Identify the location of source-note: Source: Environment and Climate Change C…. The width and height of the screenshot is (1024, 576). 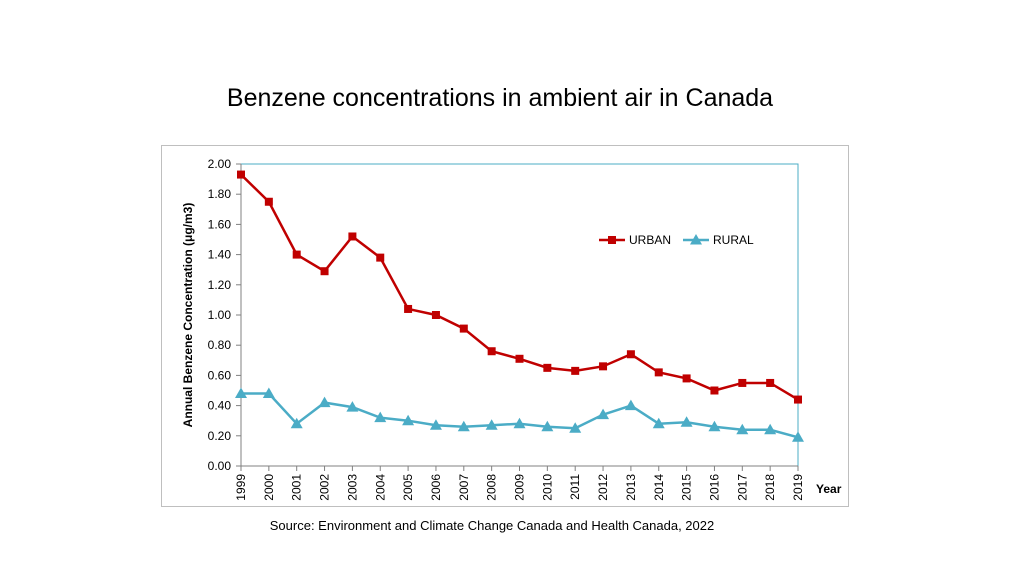
(492, 525).